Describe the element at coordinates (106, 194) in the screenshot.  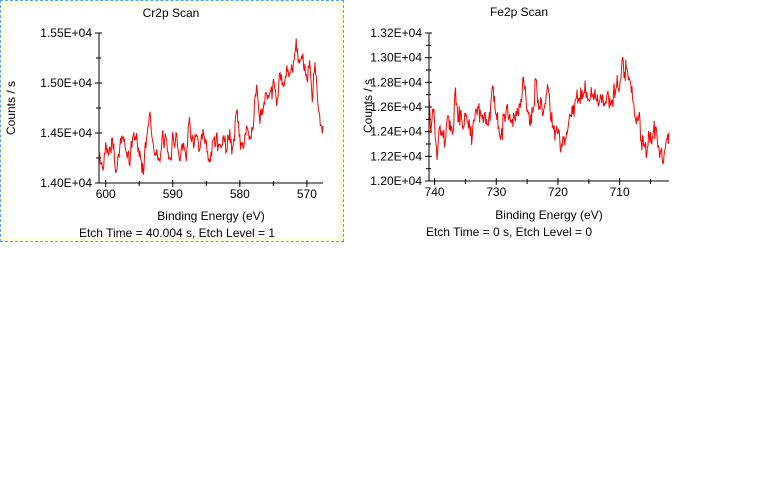
I see `x-tick-label: 600` at that location.